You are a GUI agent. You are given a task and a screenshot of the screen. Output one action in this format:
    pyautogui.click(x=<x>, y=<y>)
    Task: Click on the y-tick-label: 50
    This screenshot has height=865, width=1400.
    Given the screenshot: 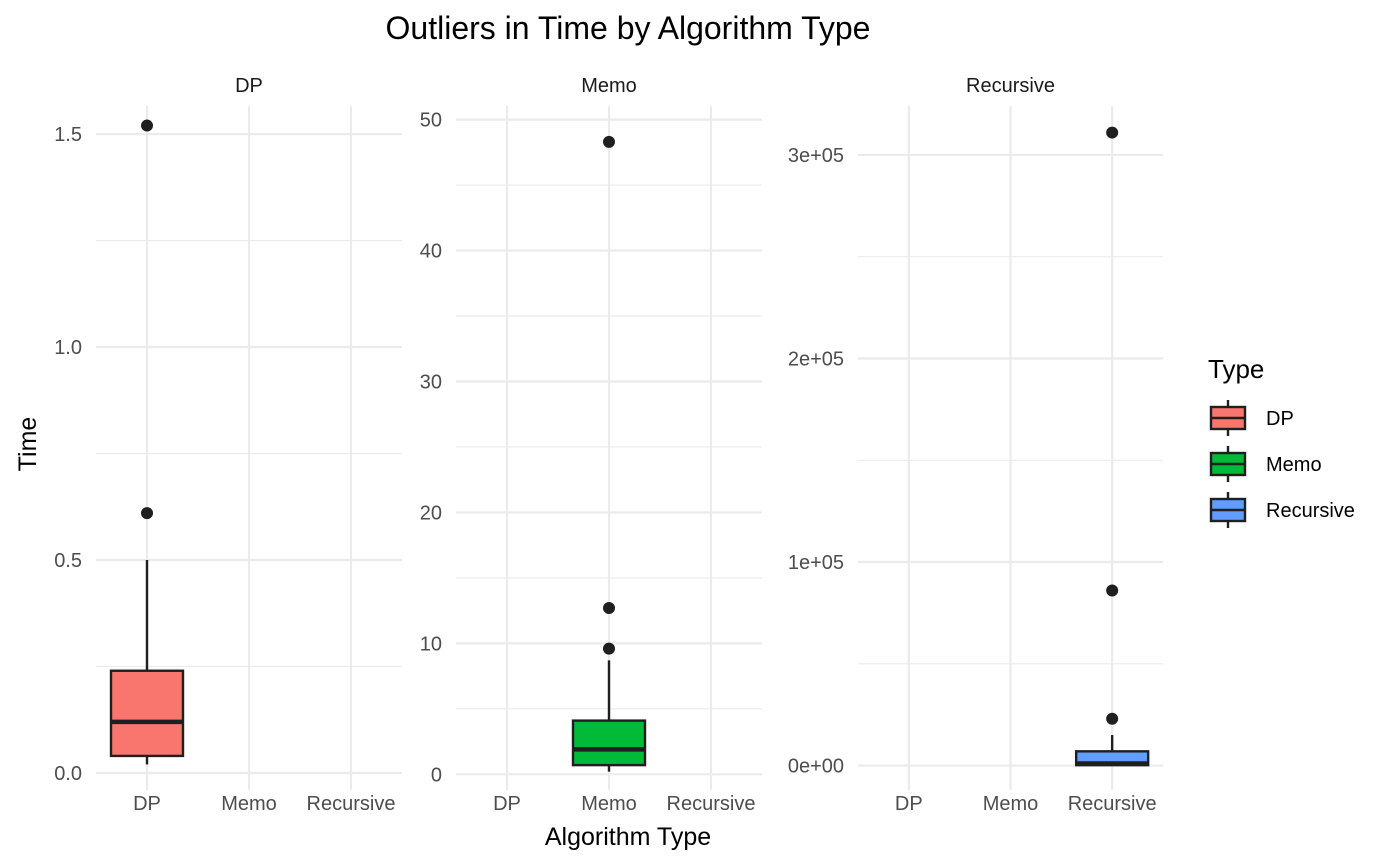 What is the action you would take?
    pyautogui.click(x=431, y=121)
    